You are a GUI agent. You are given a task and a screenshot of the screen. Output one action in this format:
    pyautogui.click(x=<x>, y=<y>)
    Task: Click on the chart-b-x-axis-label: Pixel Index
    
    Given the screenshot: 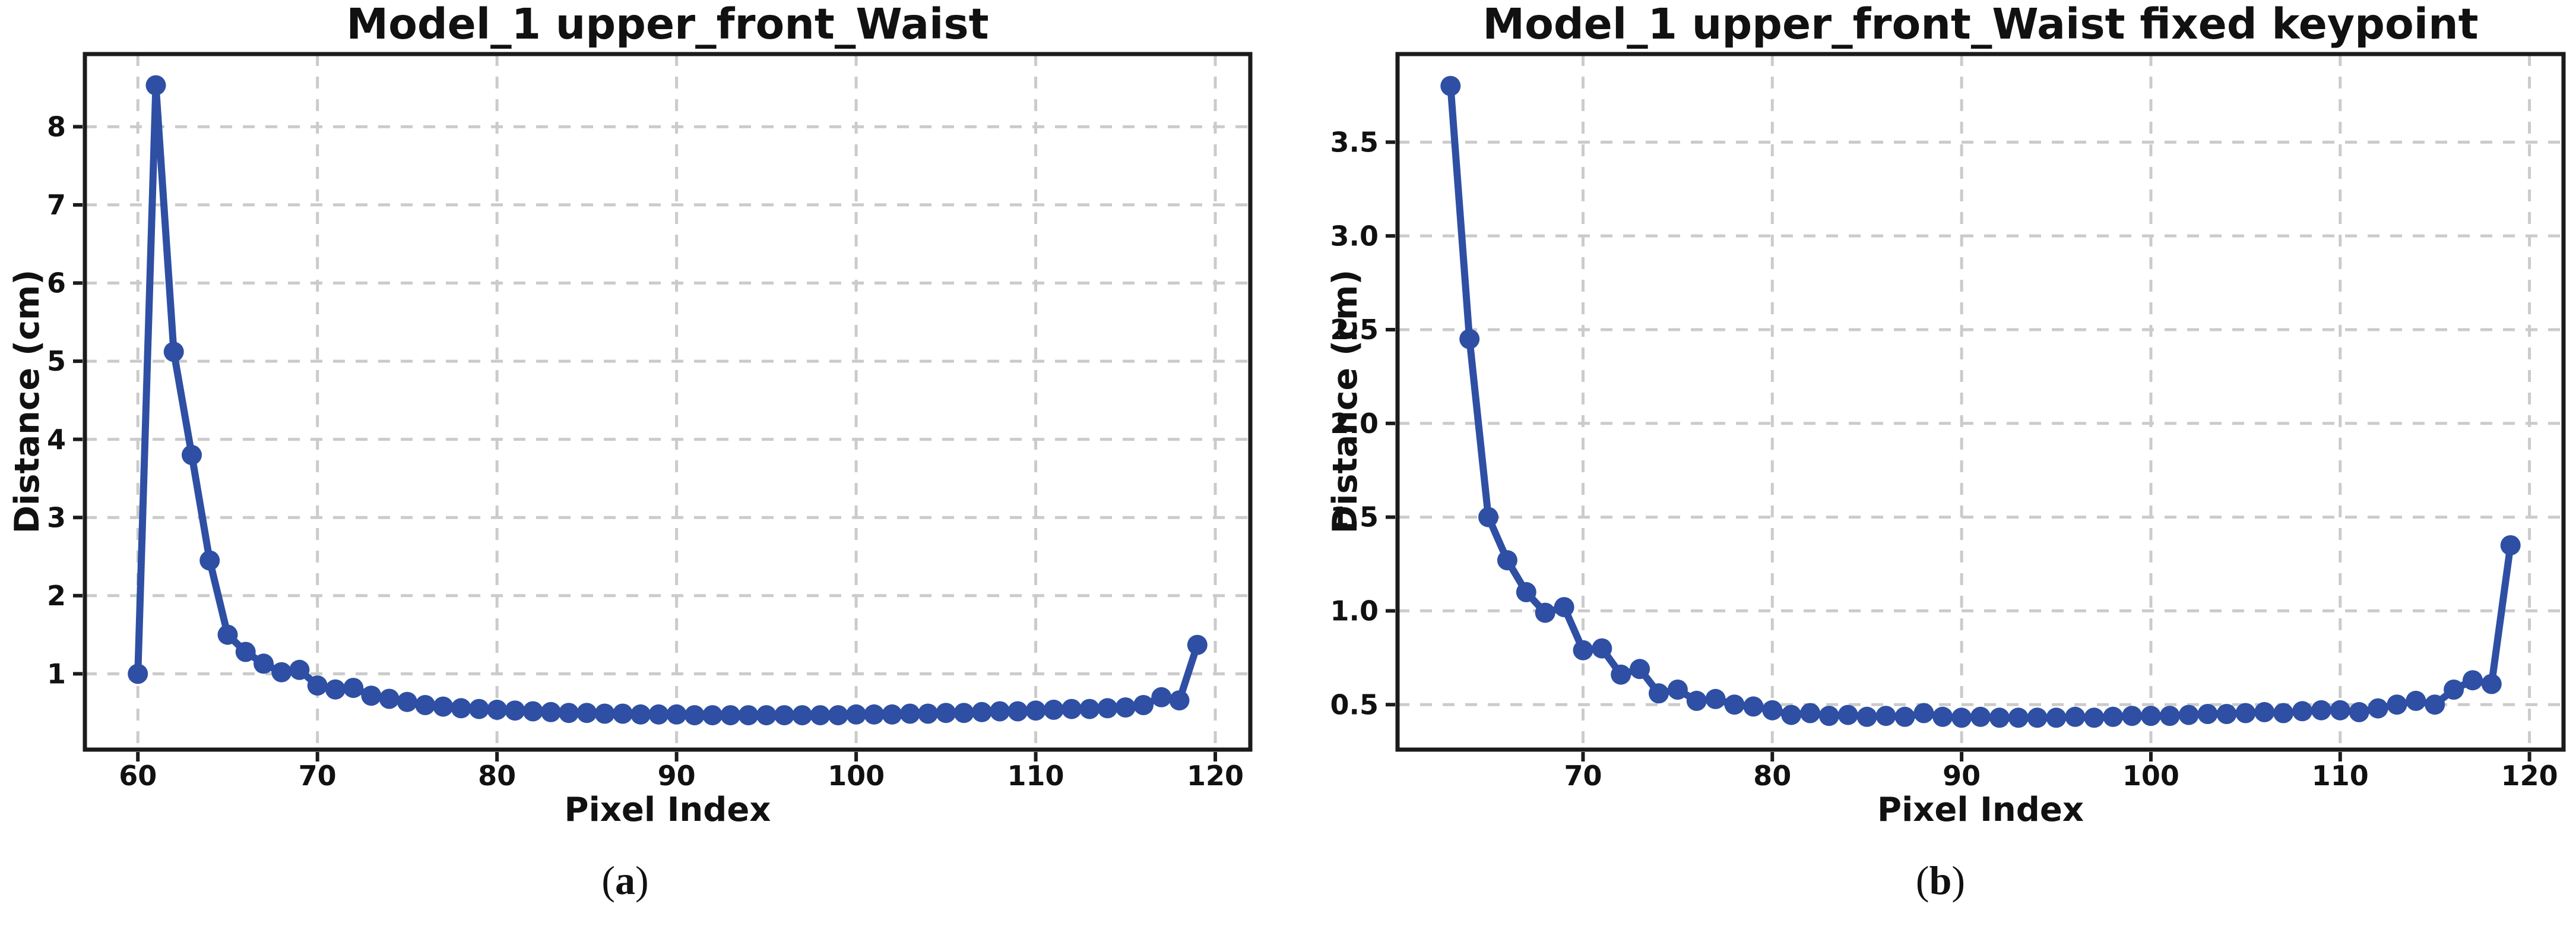 What is the action you would take?
    pyautogui.click(x=1981, y=810)
    